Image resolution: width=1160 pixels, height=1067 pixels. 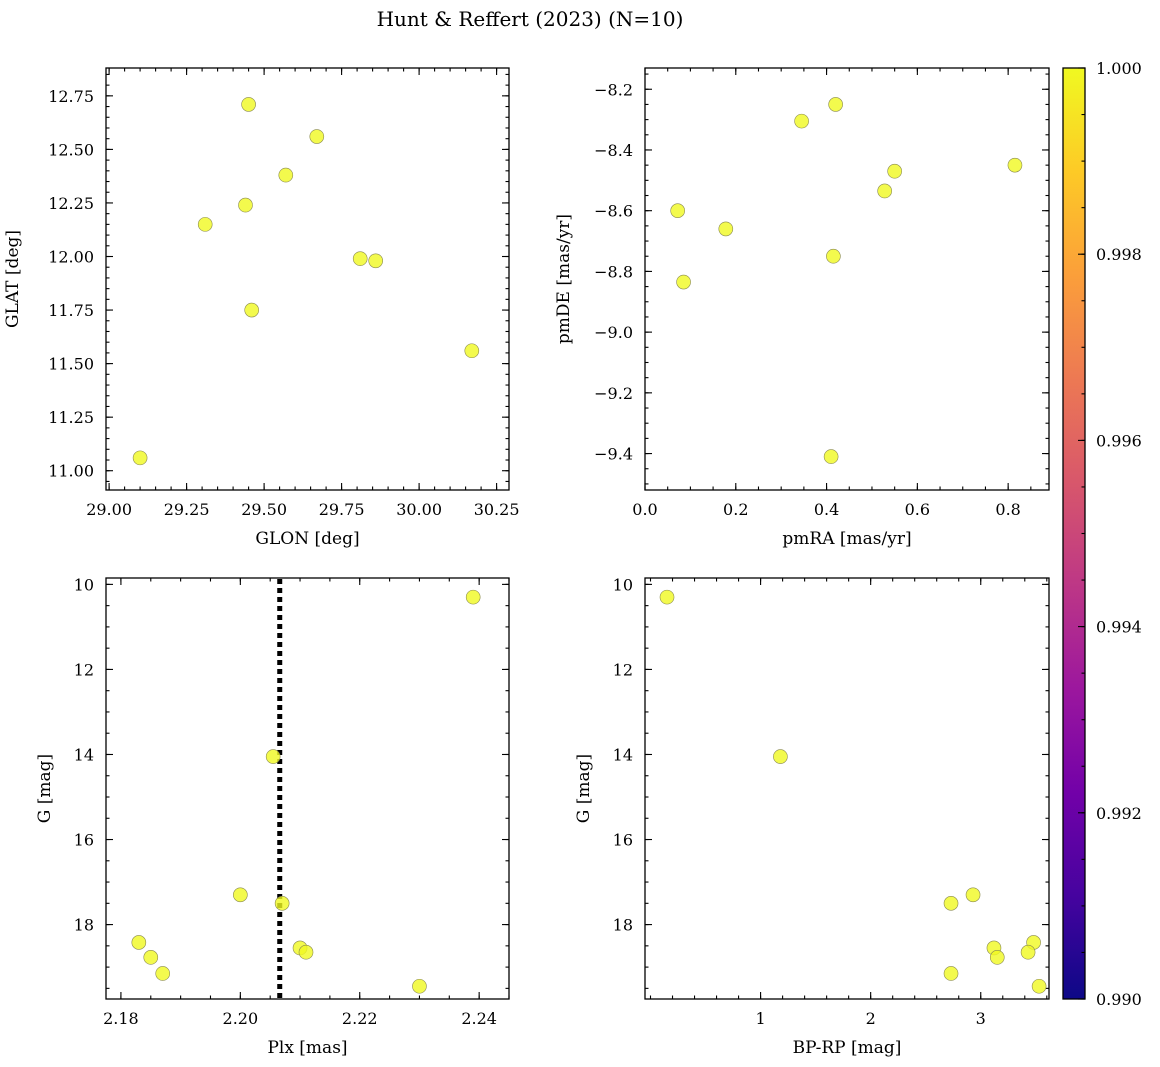 I want to click on colorbar-tick-label: 0.994, so click(x=1119, y=627).